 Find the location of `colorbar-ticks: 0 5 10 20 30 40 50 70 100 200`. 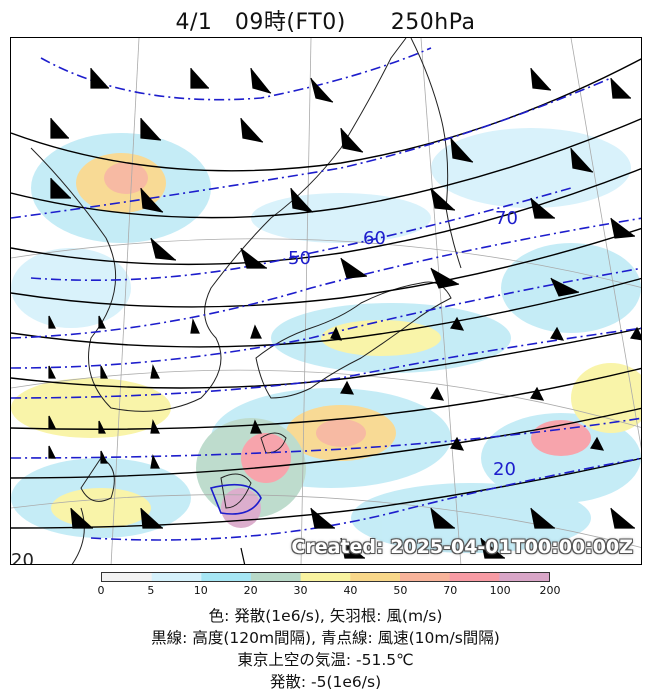

colorbar-ticks: 0 5 10 20 30 40 50 70 100 200 is located at coordinates (329, 591).